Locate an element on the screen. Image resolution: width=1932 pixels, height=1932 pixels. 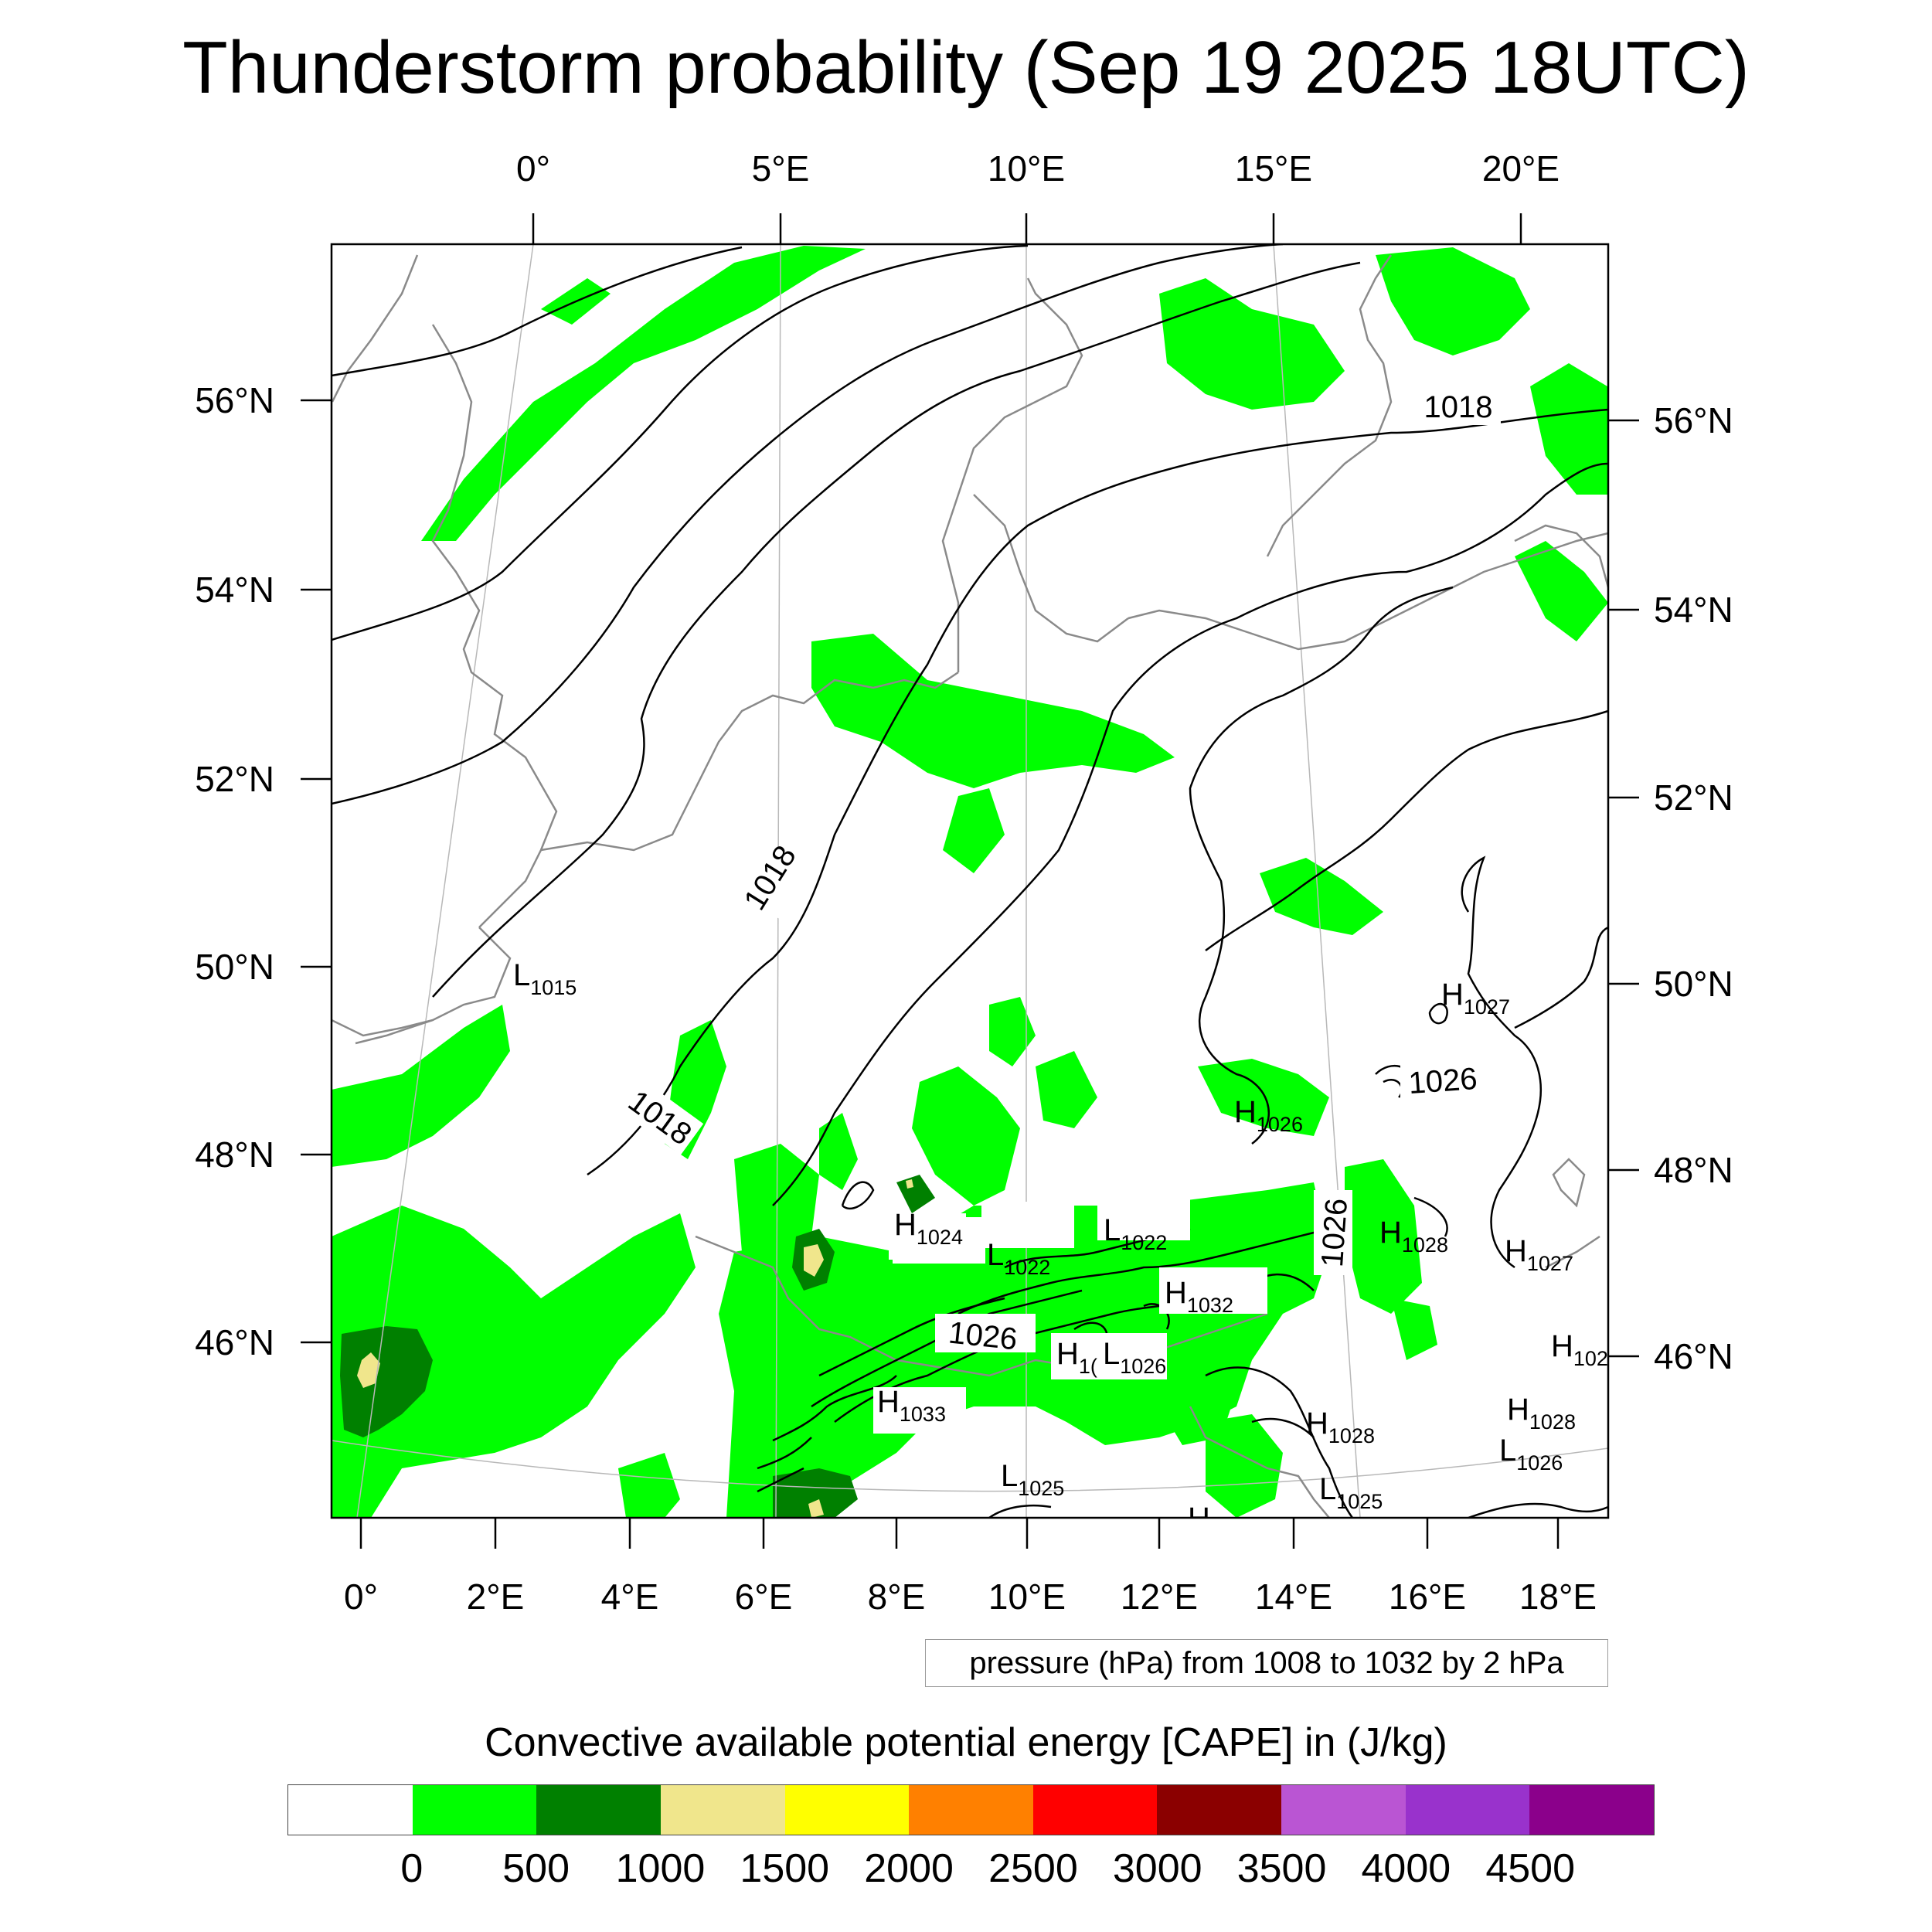
pressure-center: H1( is located at coordinates (1077, 1357).